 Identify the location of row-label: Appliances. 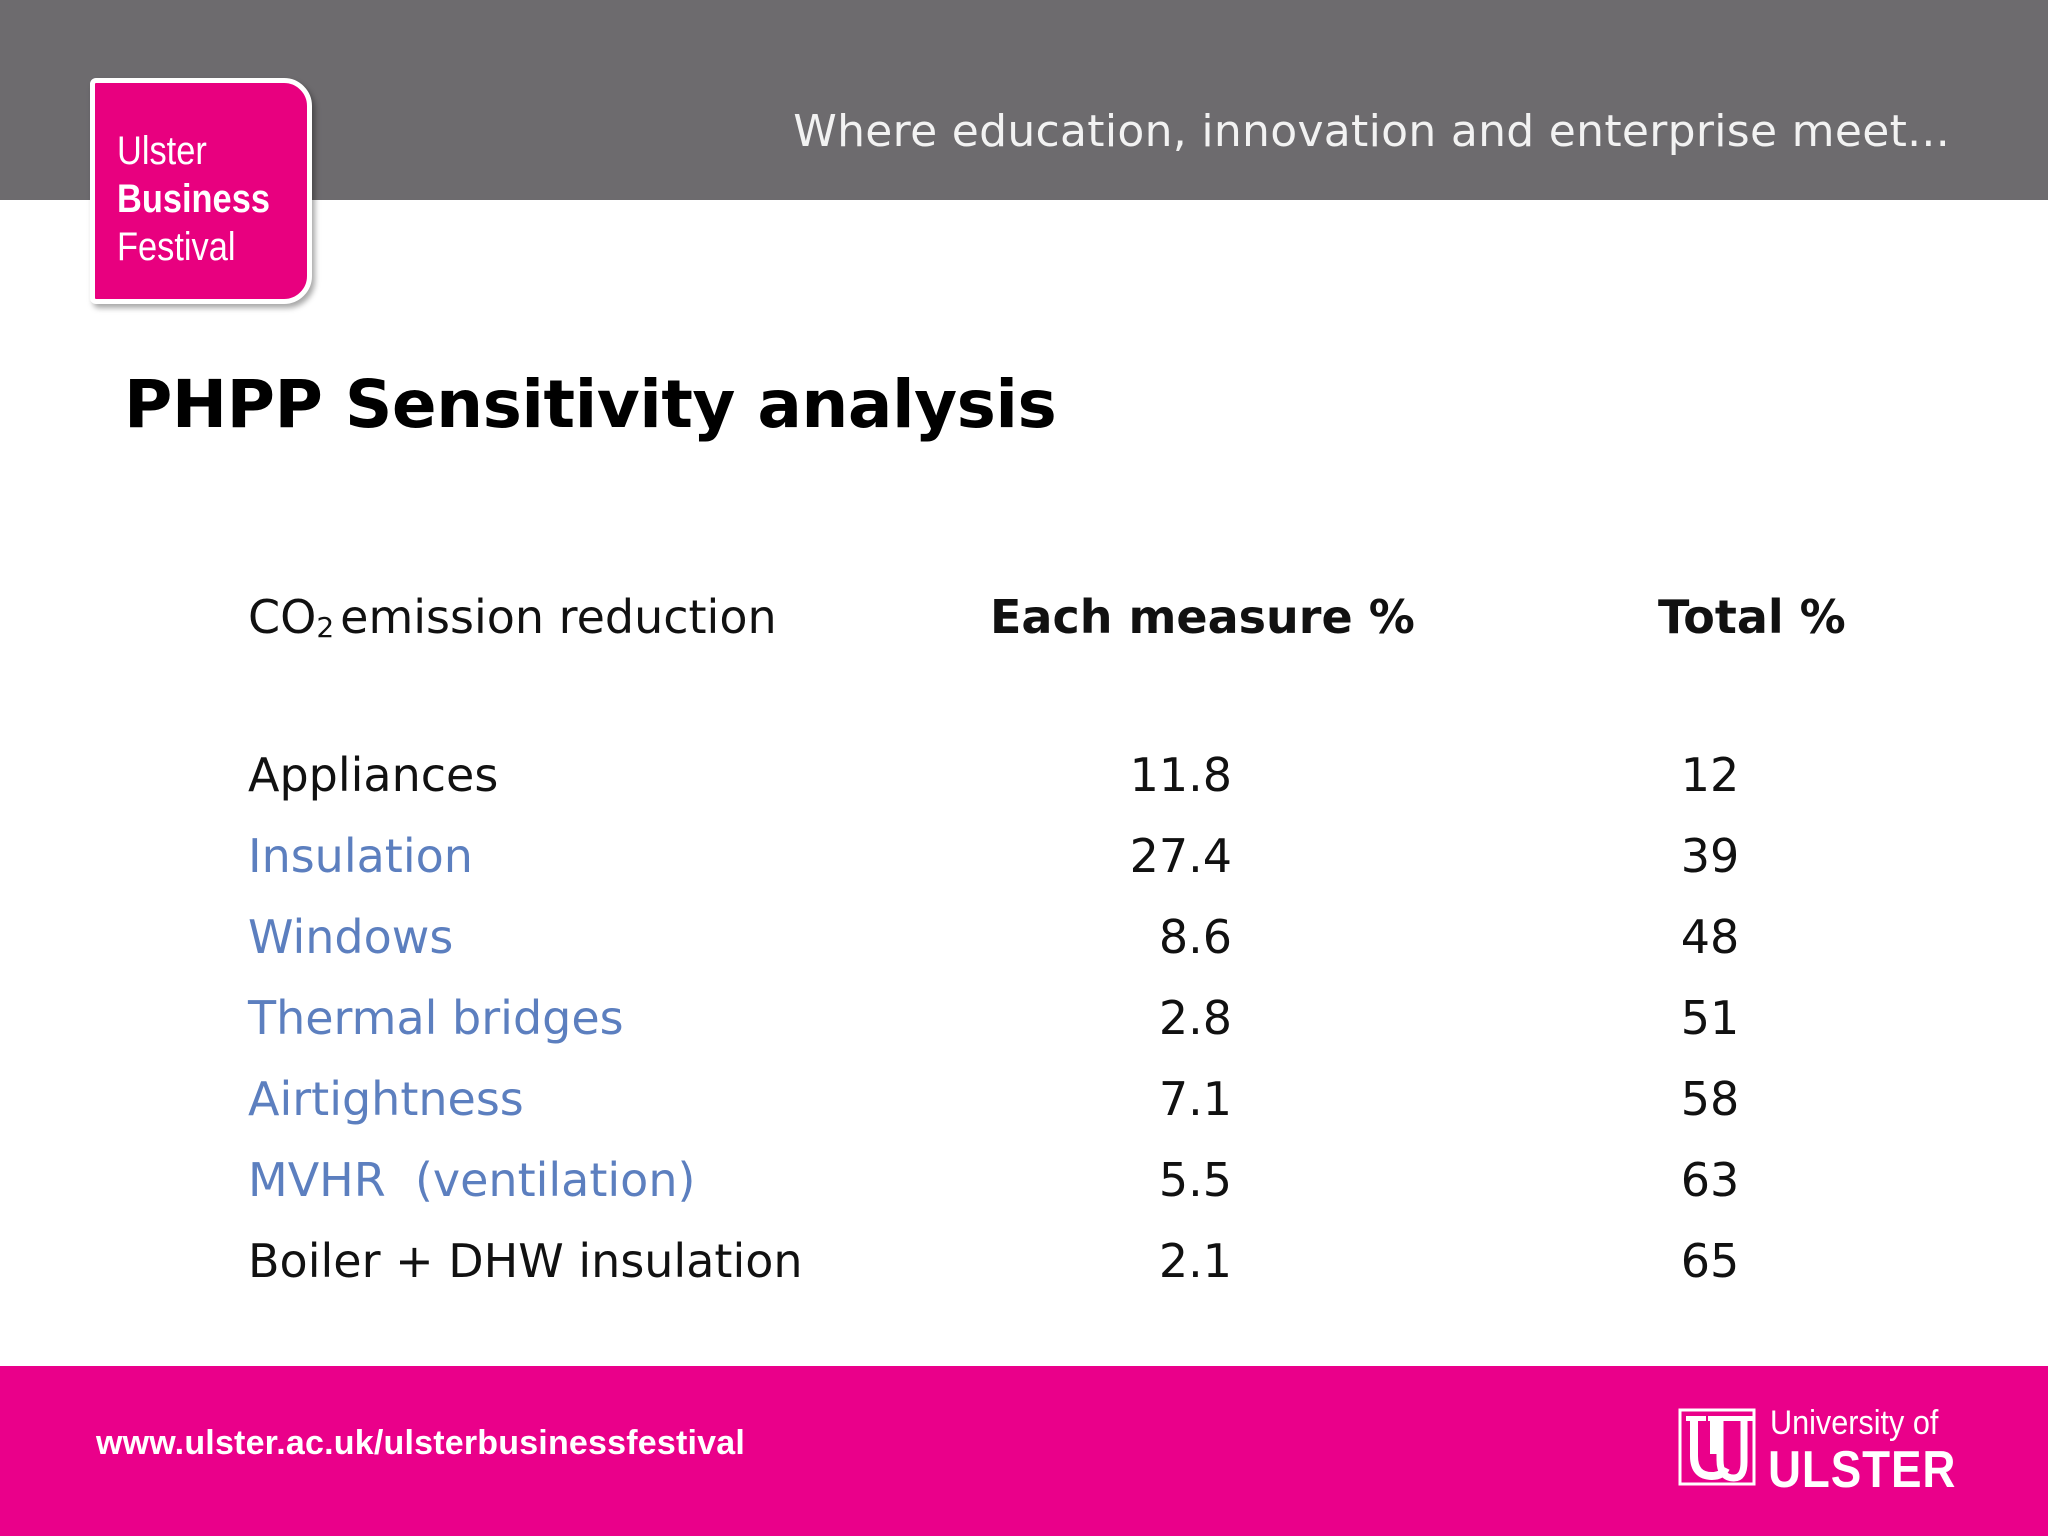
(373, 775).